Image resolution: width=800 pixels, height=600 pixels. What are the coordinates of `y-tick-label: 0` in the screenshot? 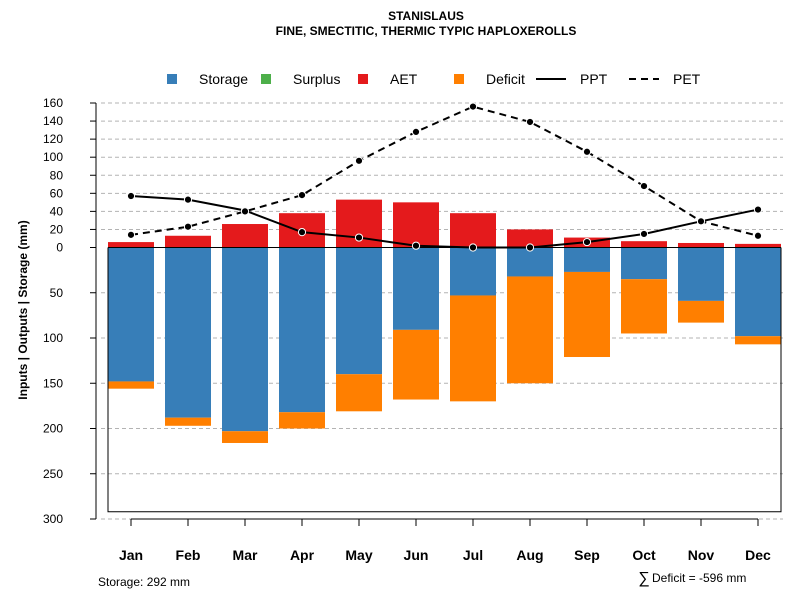 It's located at (59, 248).